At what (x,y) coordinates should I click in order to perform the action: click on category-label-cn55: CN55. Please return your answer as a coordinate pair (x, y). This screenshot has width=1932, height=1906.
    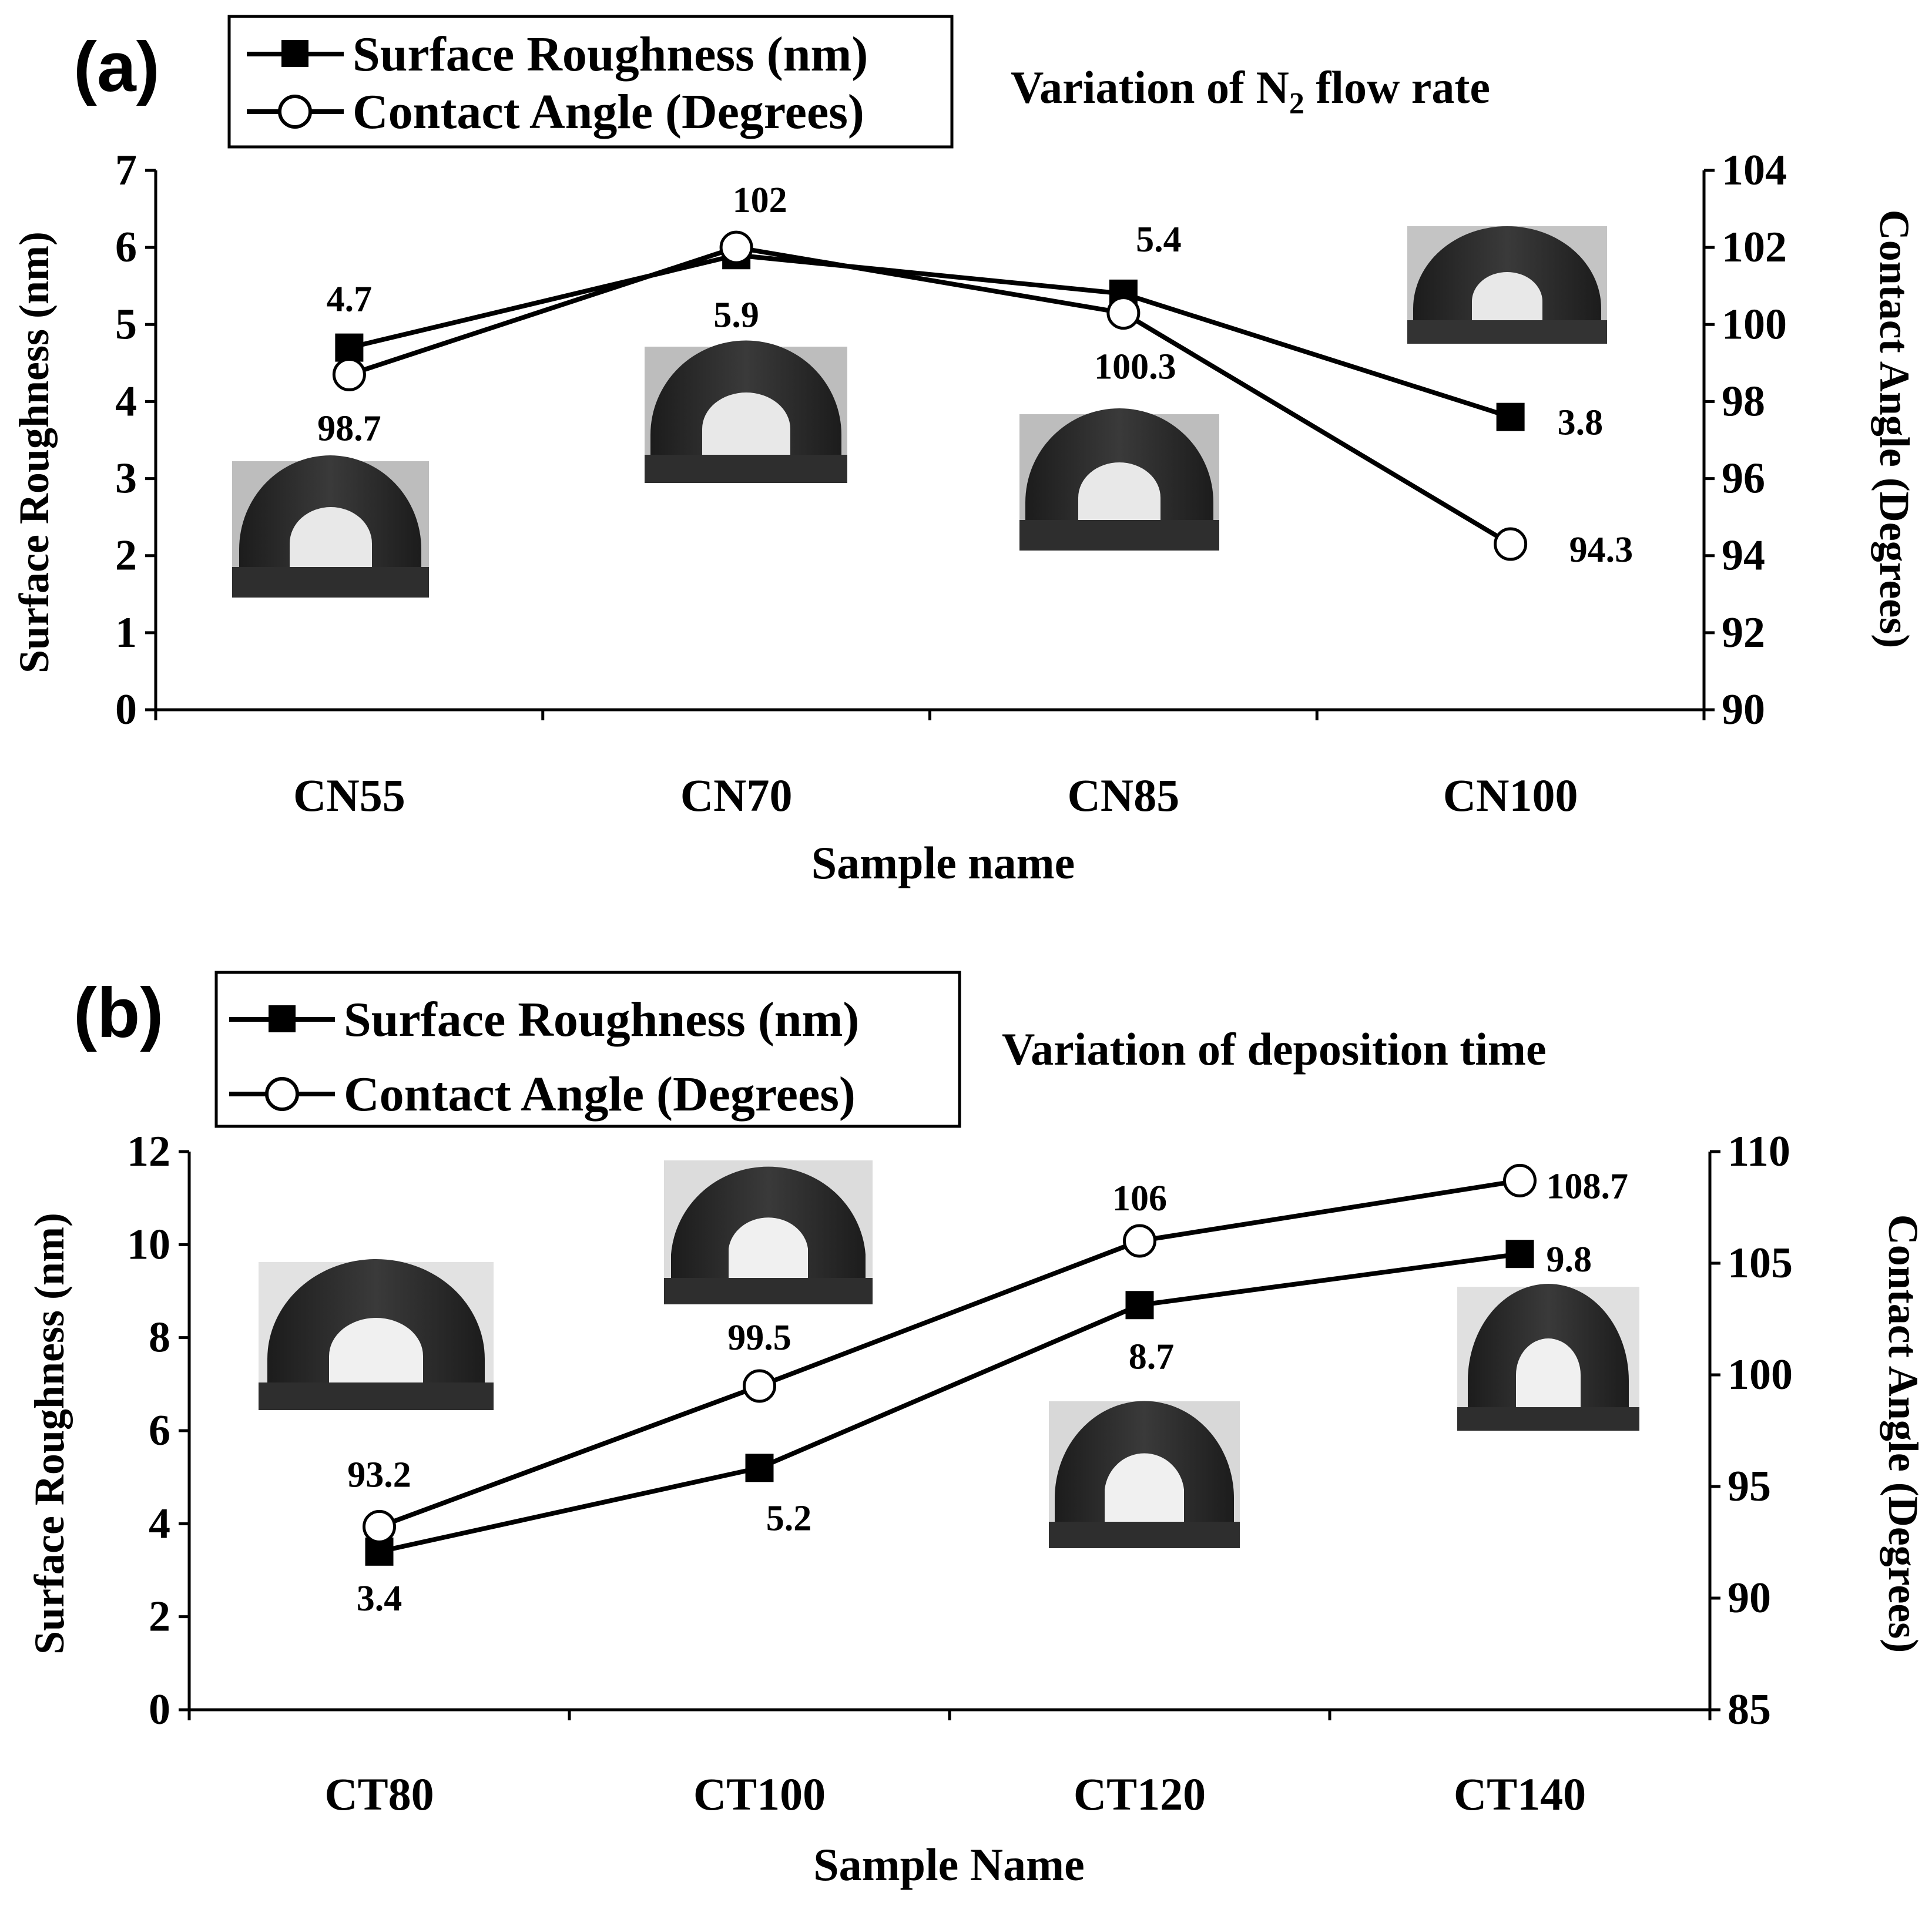
    Looking at the image, I should click on (349, 796).